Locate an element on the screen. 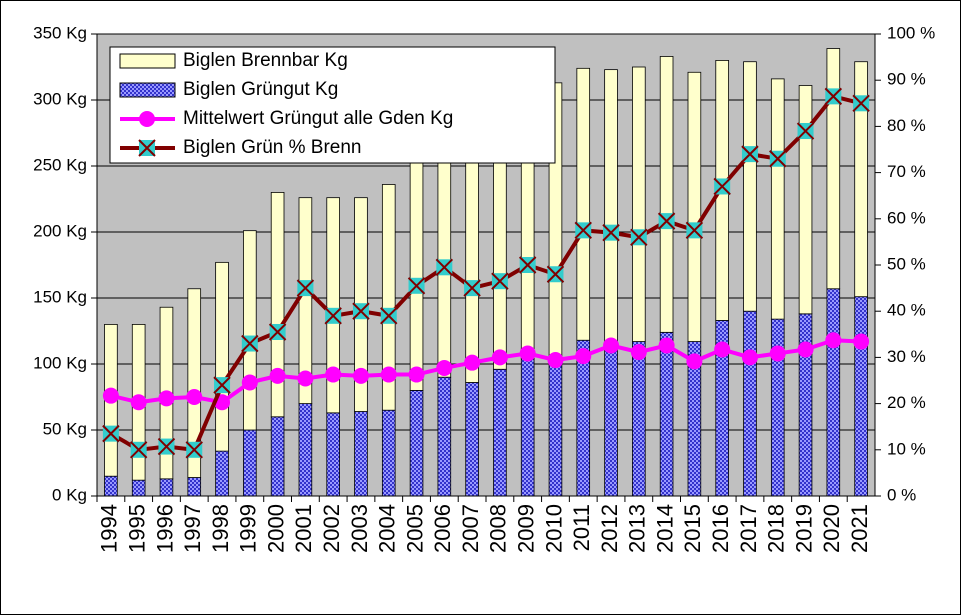 This screenshot has height=616, width=962. y-tick-label: 350 Kg is located at coordinates (60, 32).